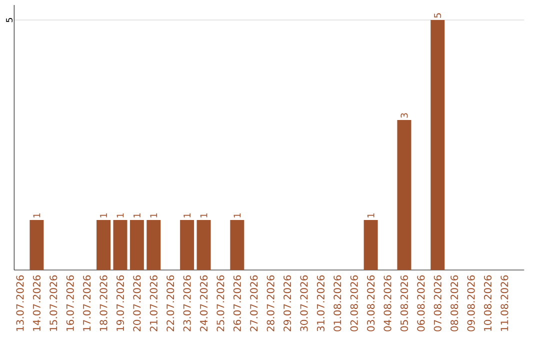  Describe the element at coordinates (371, 303) in the screenshot. I see `x-tick-label: 03.08.2026` at that location.